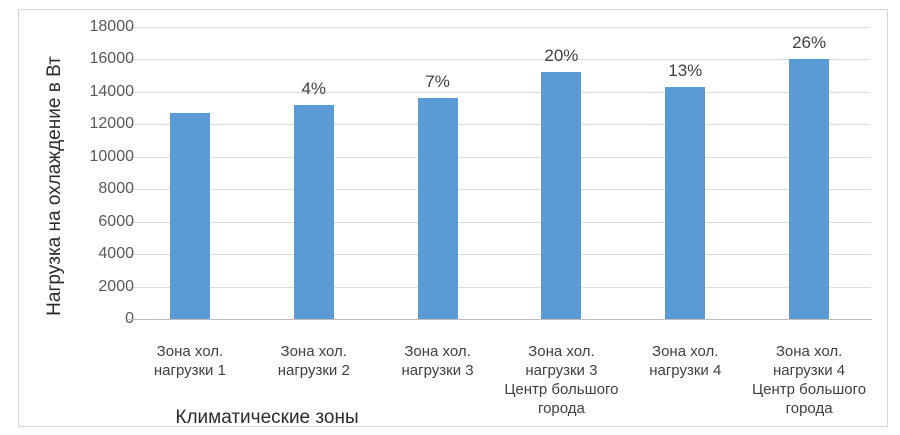  What do you see at coordinates (116, 254) in the screenshot?
I see `y-tick-label: 4000` at bounding box center [116, 254].